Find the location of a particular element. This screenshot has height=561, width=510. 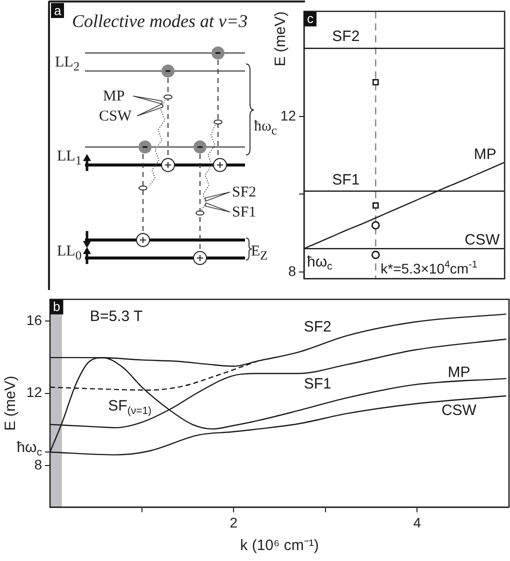

x-tick-label: 4 is located at coordinates (417, 522).